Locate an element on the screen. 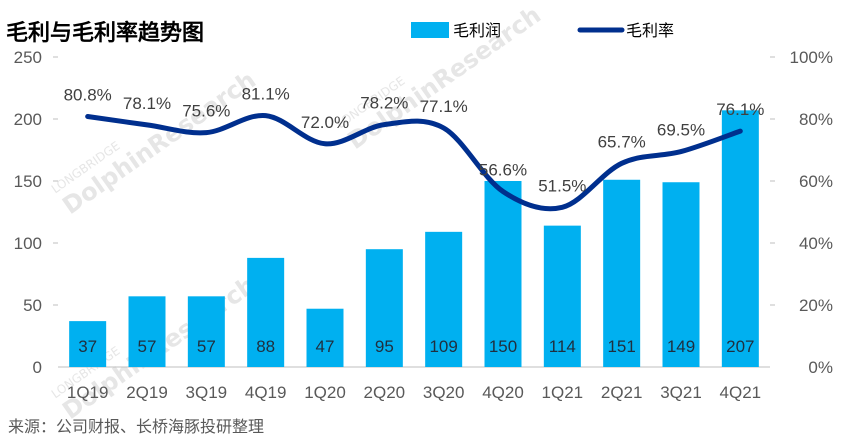 The image size is (841, 440). bar-value-label: 95 is located at coordinates (384, 346).